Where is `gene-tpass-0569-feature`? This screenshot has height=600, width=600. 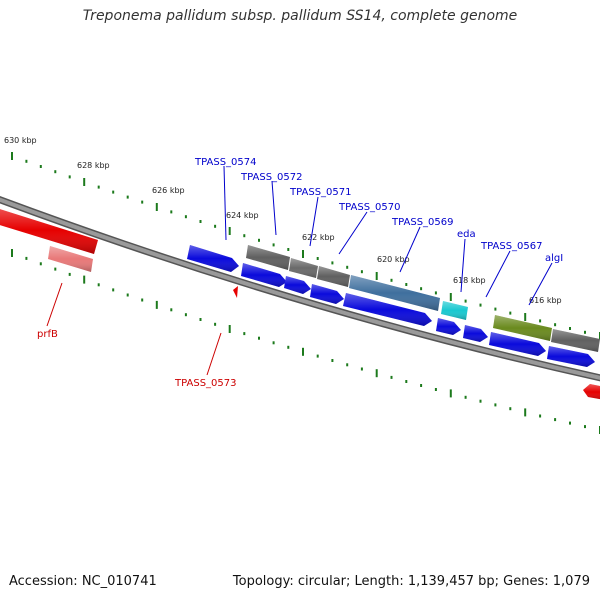 gene-tpass-0569-feature is located at coordinates (394, 293).